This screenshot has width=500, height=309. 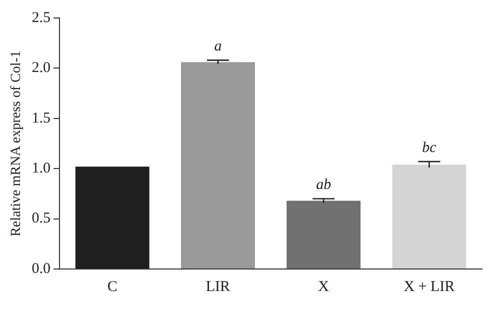 What do you see at coordinates (41, 18) in the screenshot?
I see `y-tick-label: 2.5` at bounding box center [41, 18].